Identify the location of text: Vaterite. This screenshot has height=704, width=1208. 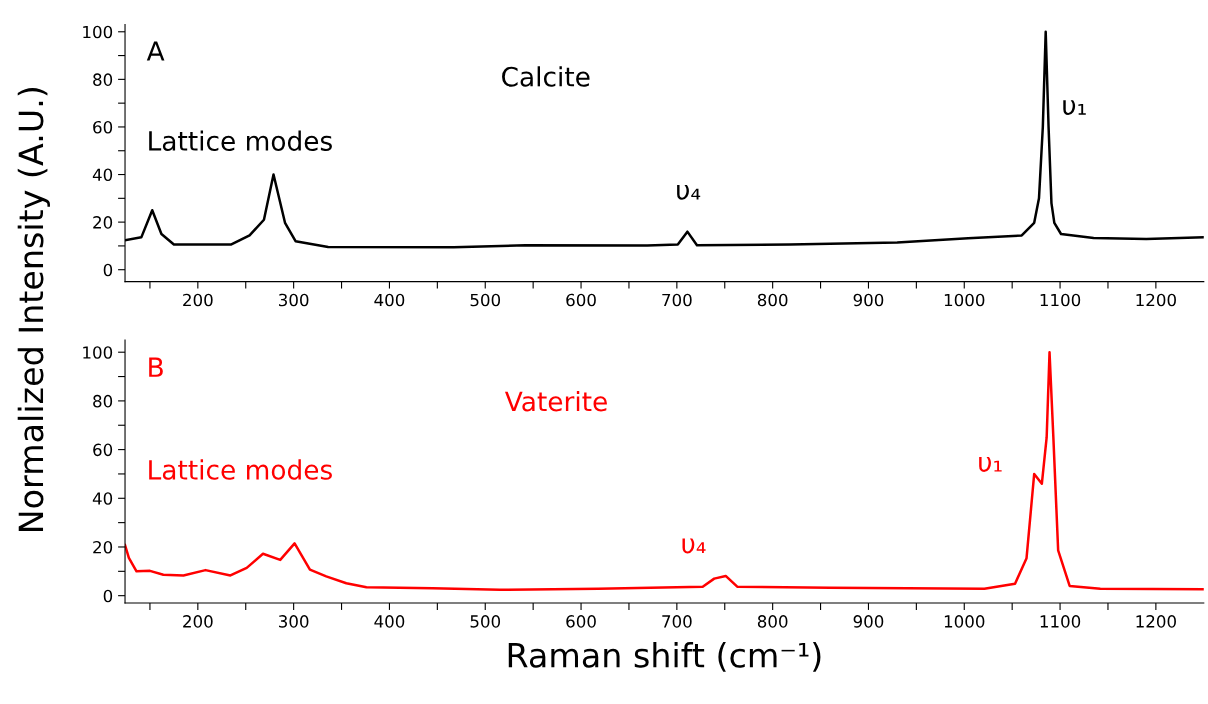
(555, 401).